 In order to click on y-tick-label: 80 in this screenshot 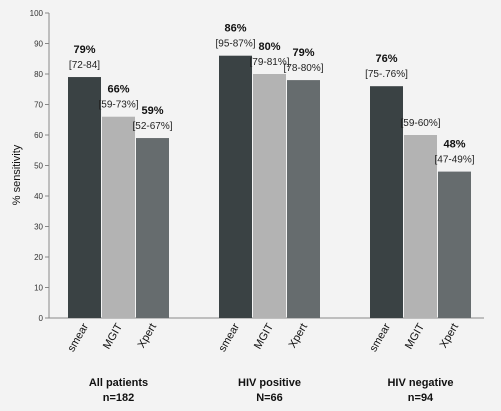, I will do `click(38, 74)`.